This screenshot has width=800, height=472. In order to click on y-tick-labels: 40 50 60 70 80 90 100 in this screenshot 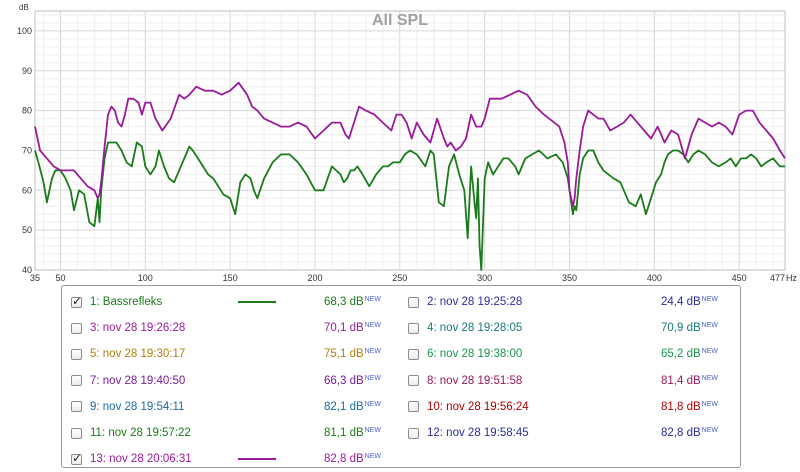, I will do `click(24, 150)`.